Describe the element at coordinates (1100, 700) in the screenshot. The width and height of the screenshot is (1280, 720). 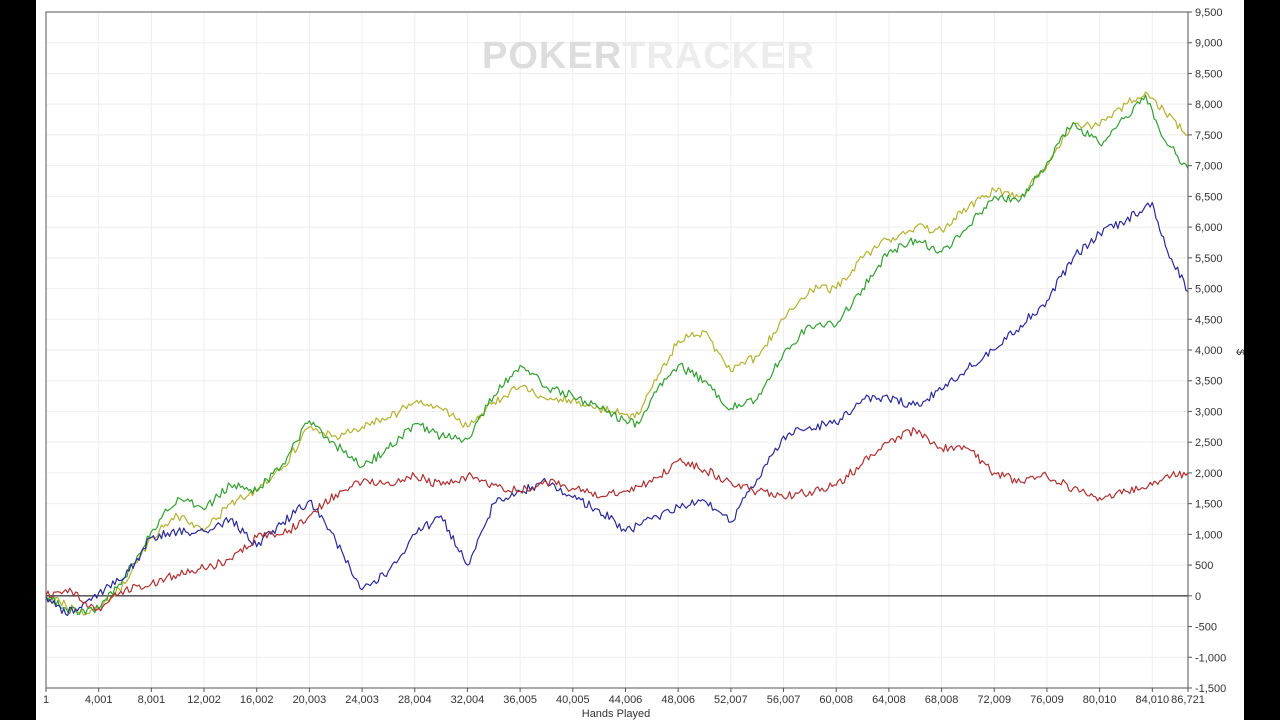
I see `x-tick-label: 80,010` at that location.